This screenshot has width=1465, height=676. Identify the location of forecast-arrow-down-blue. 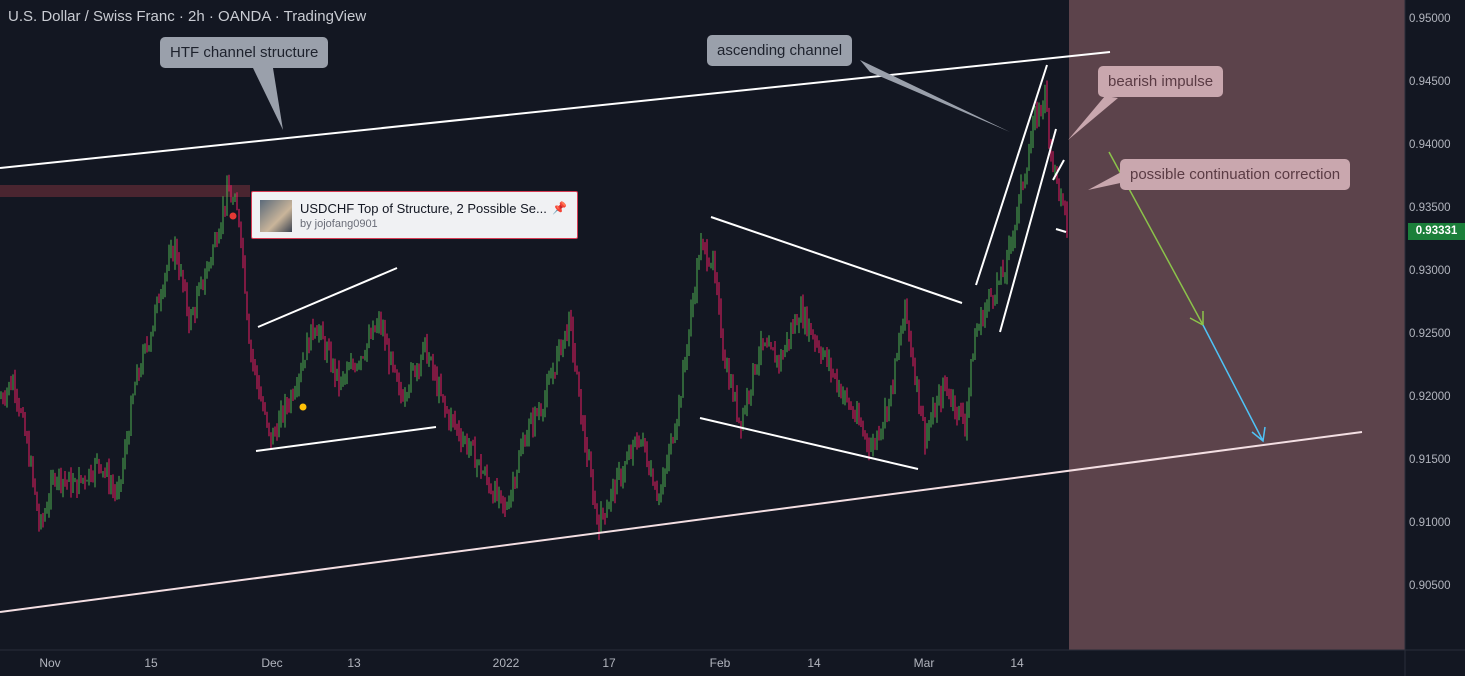
(1233, 383).